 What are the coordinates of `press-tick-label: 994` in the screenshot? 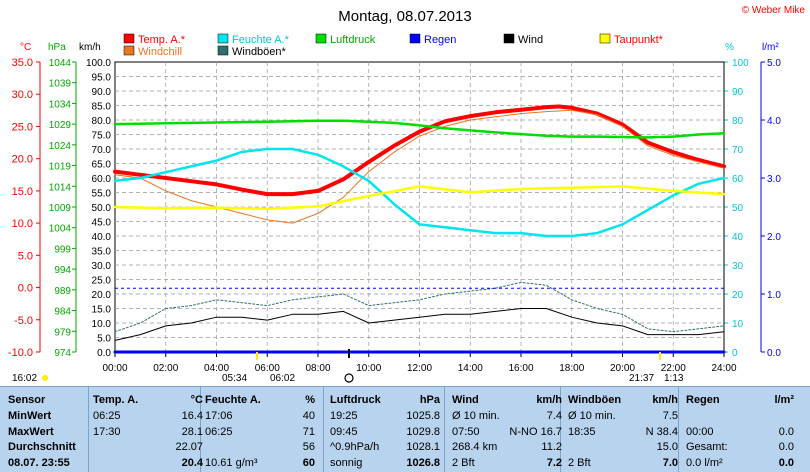 It's located at (62, 270).